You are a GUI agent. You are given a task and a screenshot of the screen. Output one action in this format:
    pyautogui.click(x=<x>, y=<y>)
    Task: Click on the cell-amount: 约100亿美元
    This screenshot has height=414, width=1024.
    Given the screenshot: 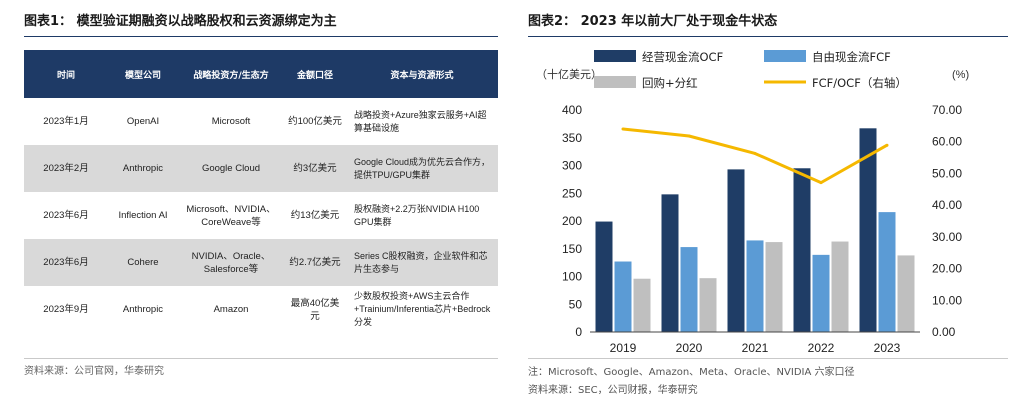 What is the action you would take?
    pyautogui.click(x=315, y=121)
    